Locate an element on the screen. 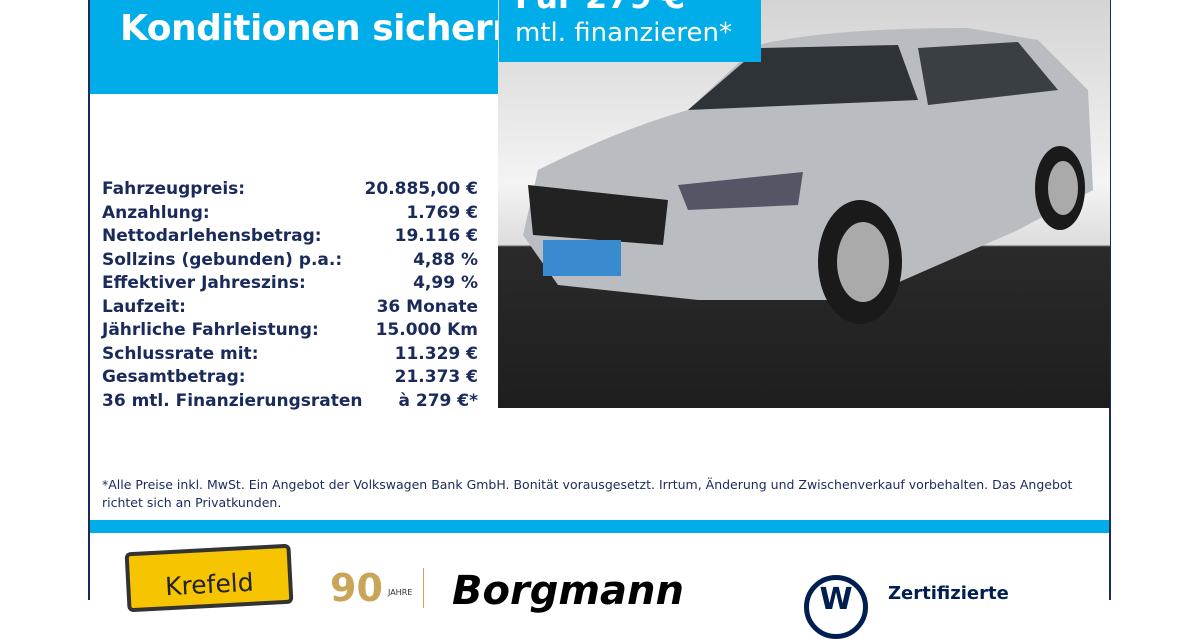  krefeld-sign-logo: Krefeld is located at coordinates (209, 578).